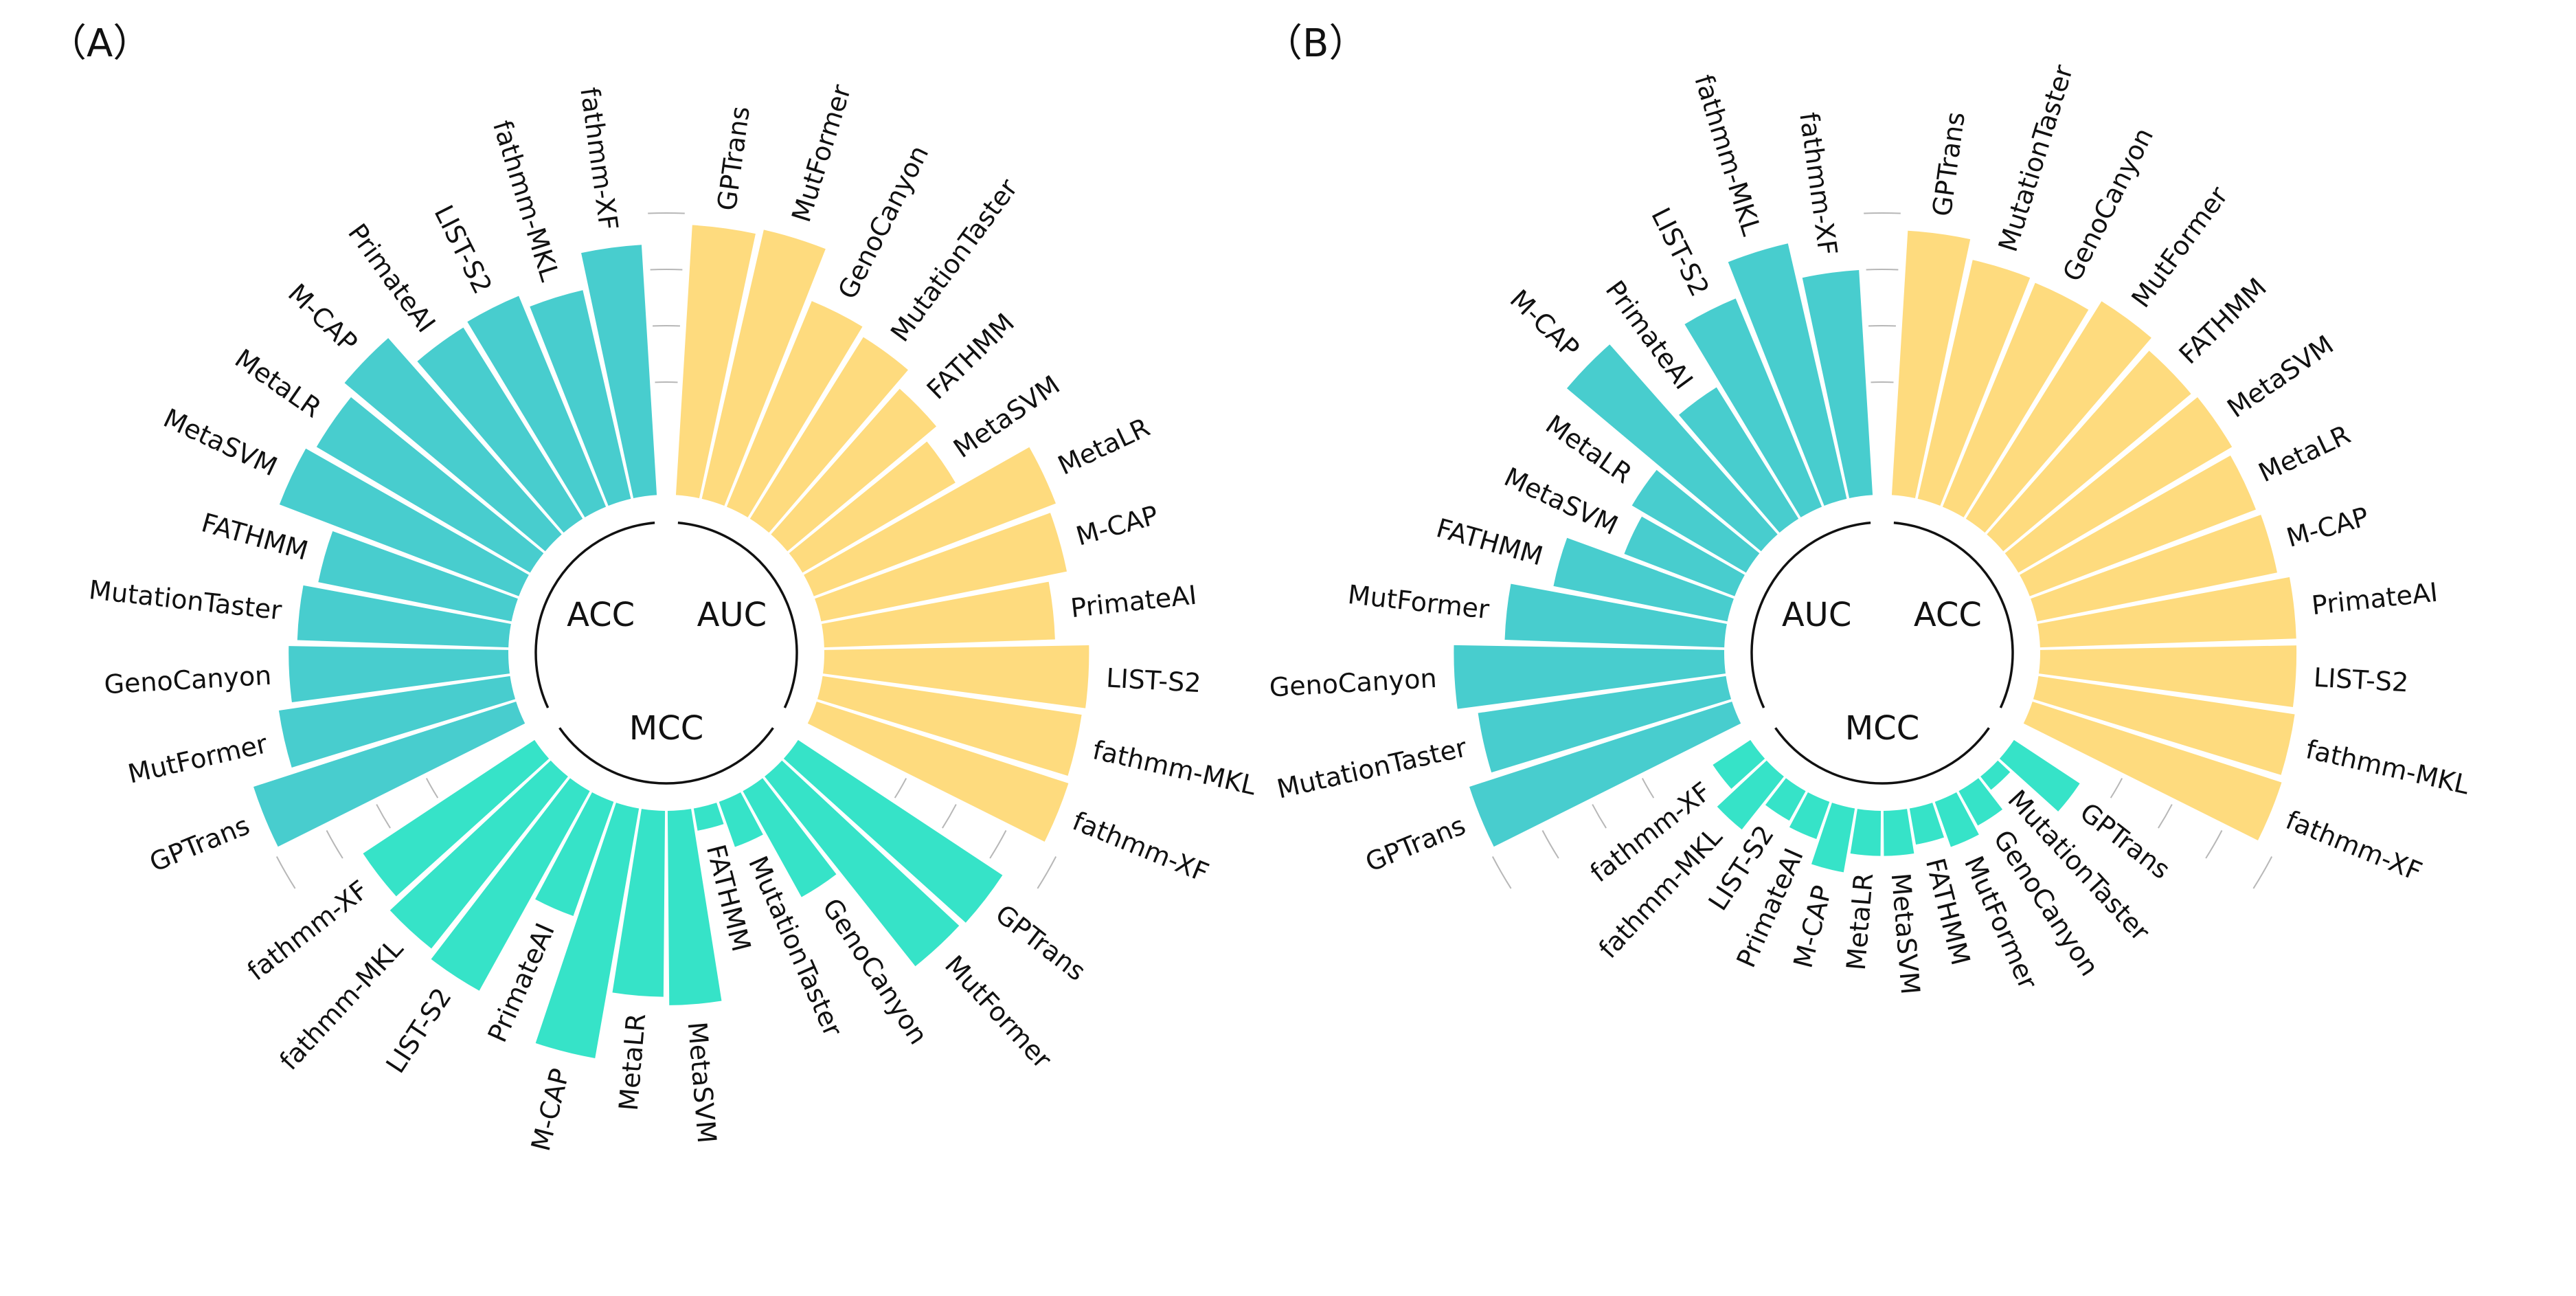 Image resolution: width=2576 pixels, height=1296 pixels. What do you see at coordinates (732, 615) in the screenshot?
I see `metric-label: AUC` at bounding box center [732, 615].